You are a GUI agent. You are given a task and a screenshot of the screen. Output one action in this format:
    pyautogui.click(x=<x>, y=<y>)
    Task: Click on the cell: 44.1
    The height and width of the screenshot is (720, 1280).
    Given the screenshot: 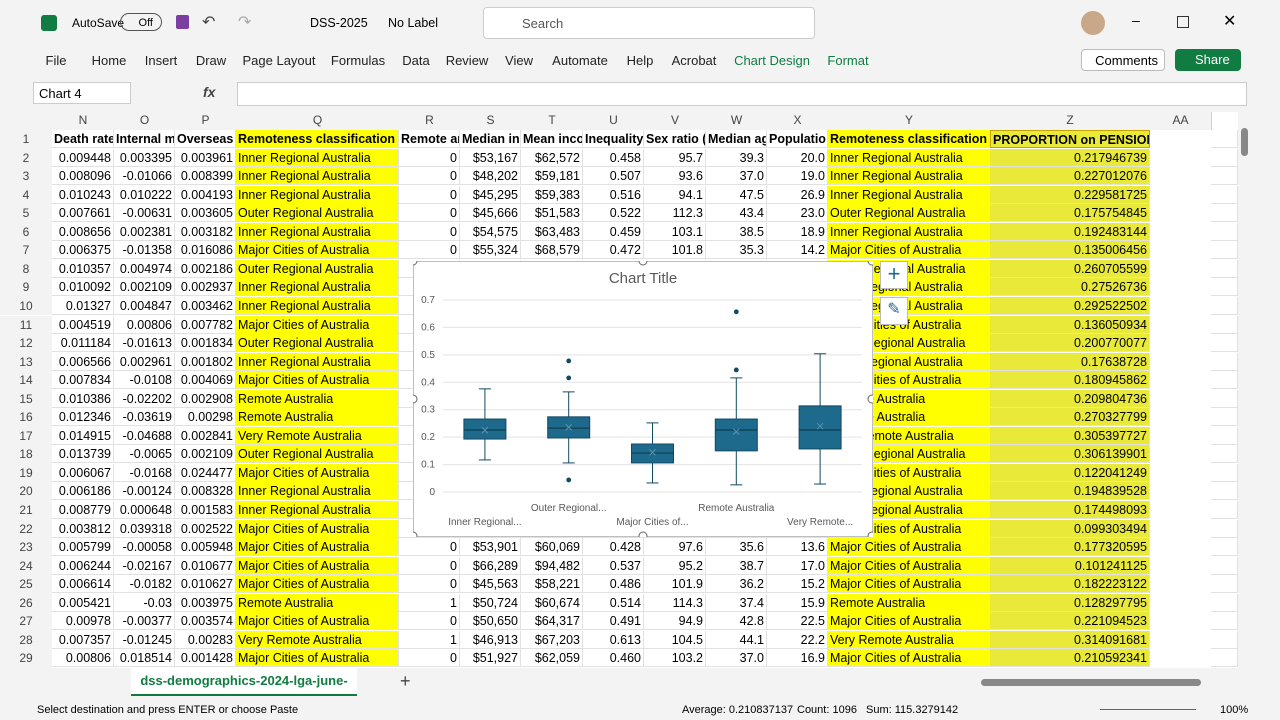 What is the action you would take?
    pyautogui.click(x=736, y=639)
    